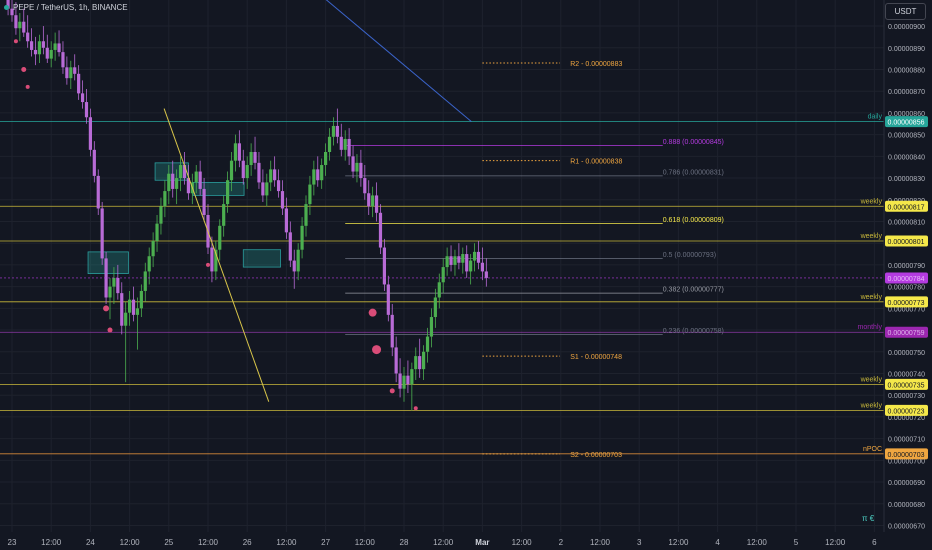  What do you see at coordinates (906, 418) in the screenshot?
I see `y-tick-label: 0.00000720` at bounding box center [906, 418].